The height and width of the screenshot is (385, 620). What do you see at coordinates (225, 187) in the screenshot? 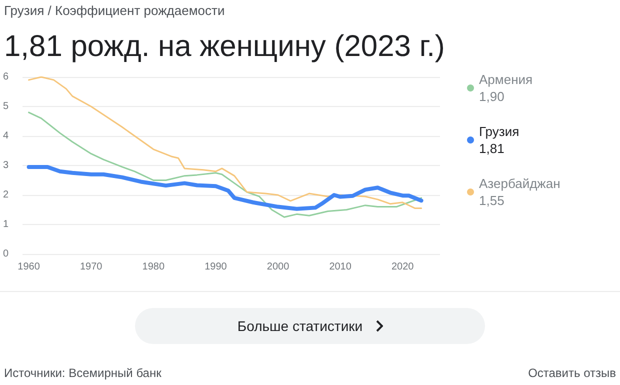
I see `line-series` at bounding box center [225, 187].